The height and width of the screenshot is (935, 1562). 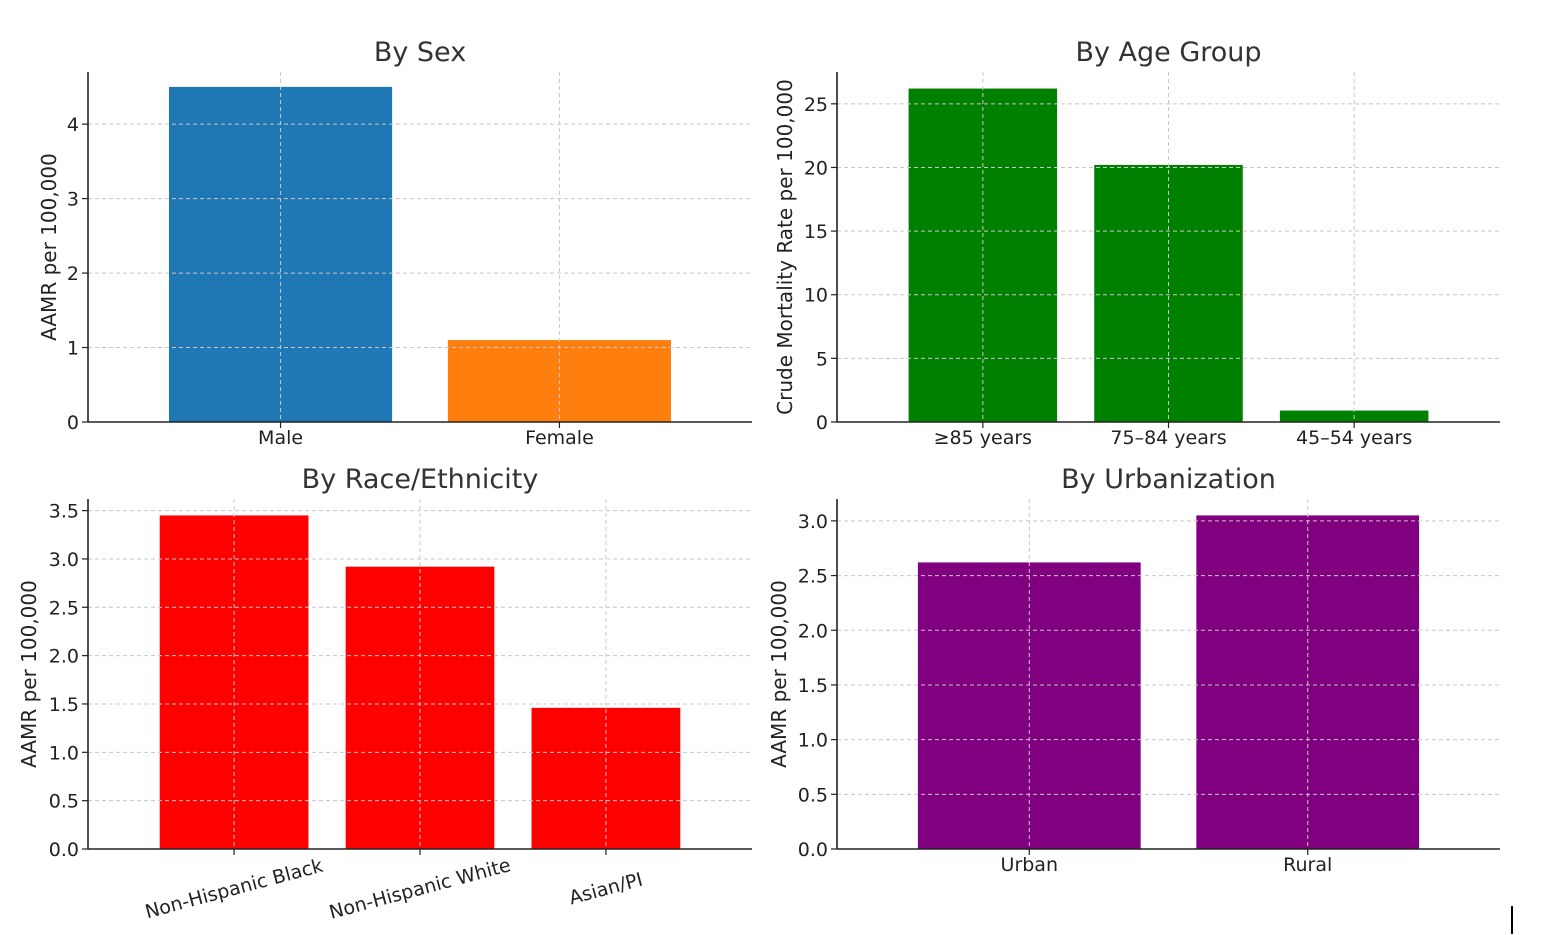 I want to click on y-tick-label: 4, so click(x=73, y=125).